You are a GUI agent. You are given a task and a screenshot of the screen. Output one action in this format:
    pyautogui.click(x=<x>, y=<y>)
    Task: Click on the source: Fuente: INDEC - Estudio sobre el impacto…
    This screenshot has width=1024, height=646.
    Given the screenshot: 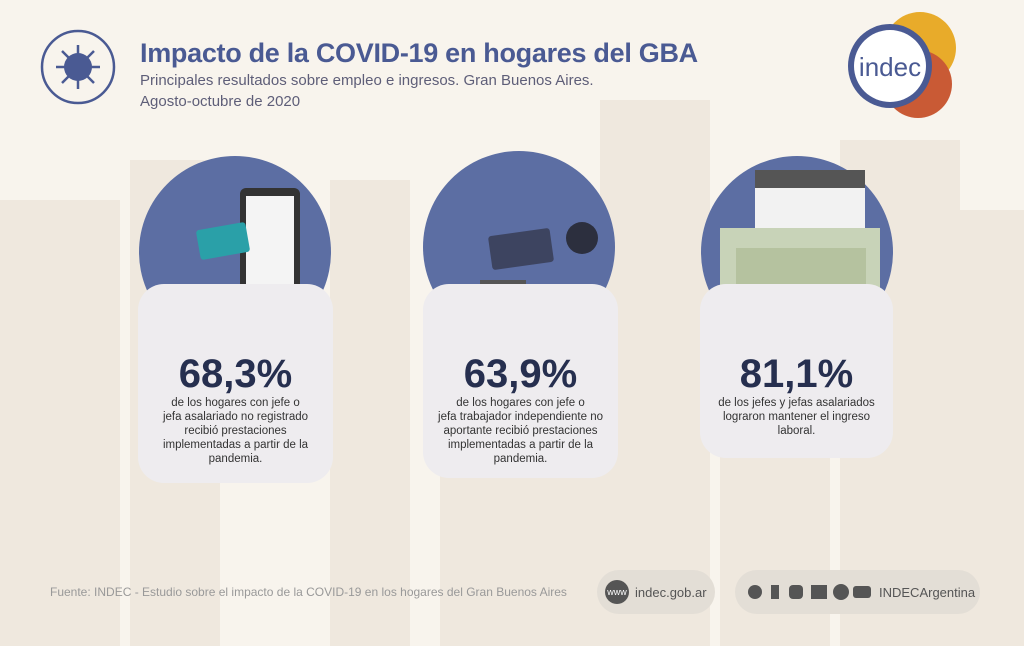 What is the action you would take?
    pyautogui.click(x=308, y=592)
    